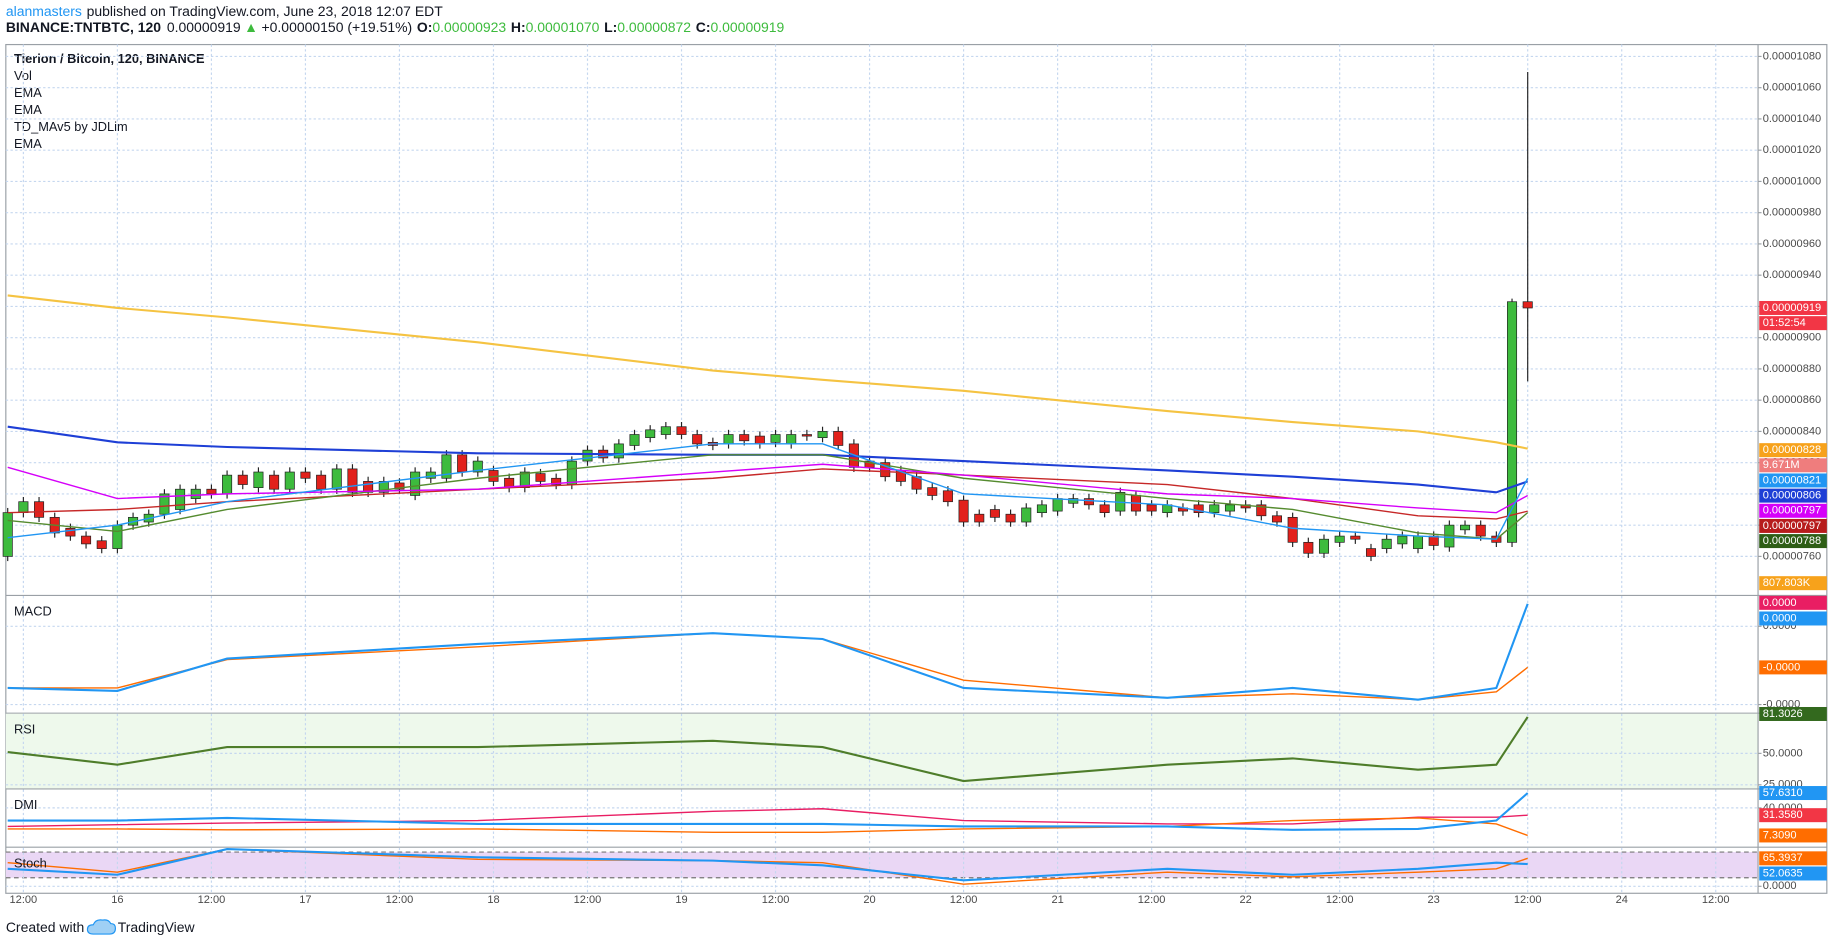 This screenshot has height=946, width=1828. Describe the element at coordinates (869, 900) in the screenshot. I see `x-tick-label: 20` at that location.